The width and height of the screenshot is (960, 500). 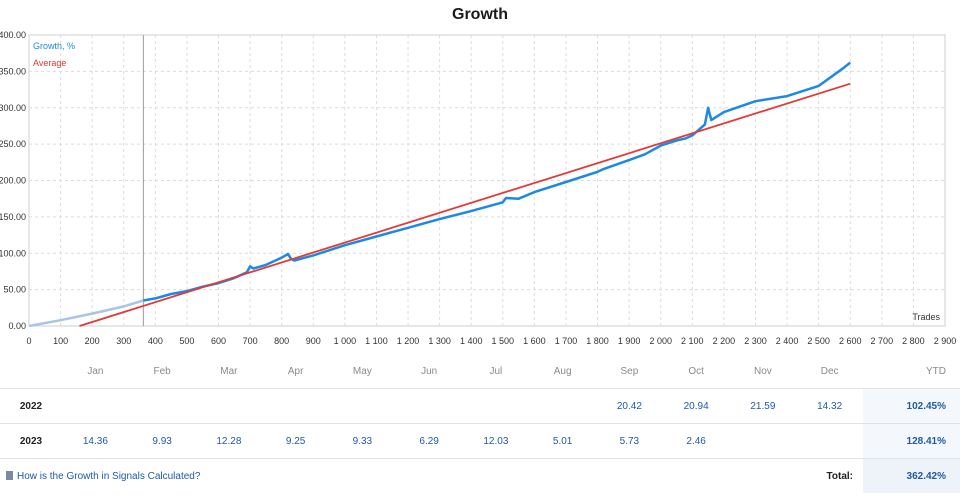 I want to click on x-tick-label: 900, so click(x=313, y=341).